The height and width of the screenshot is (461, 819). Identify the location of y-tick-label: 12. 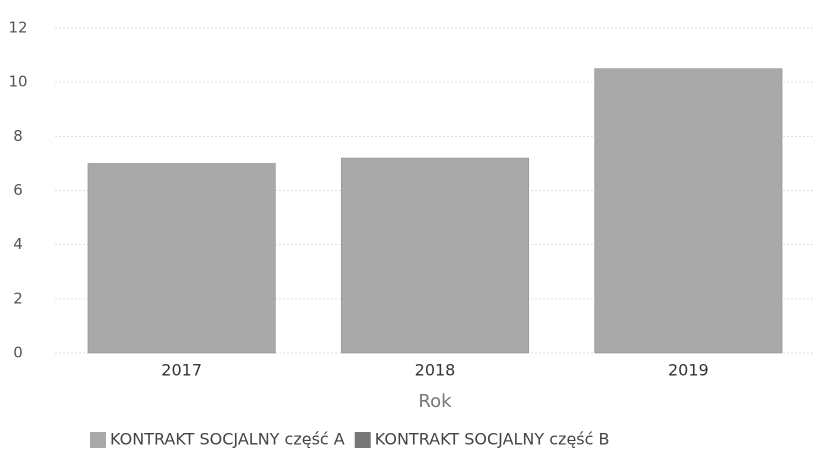
(17, 28).